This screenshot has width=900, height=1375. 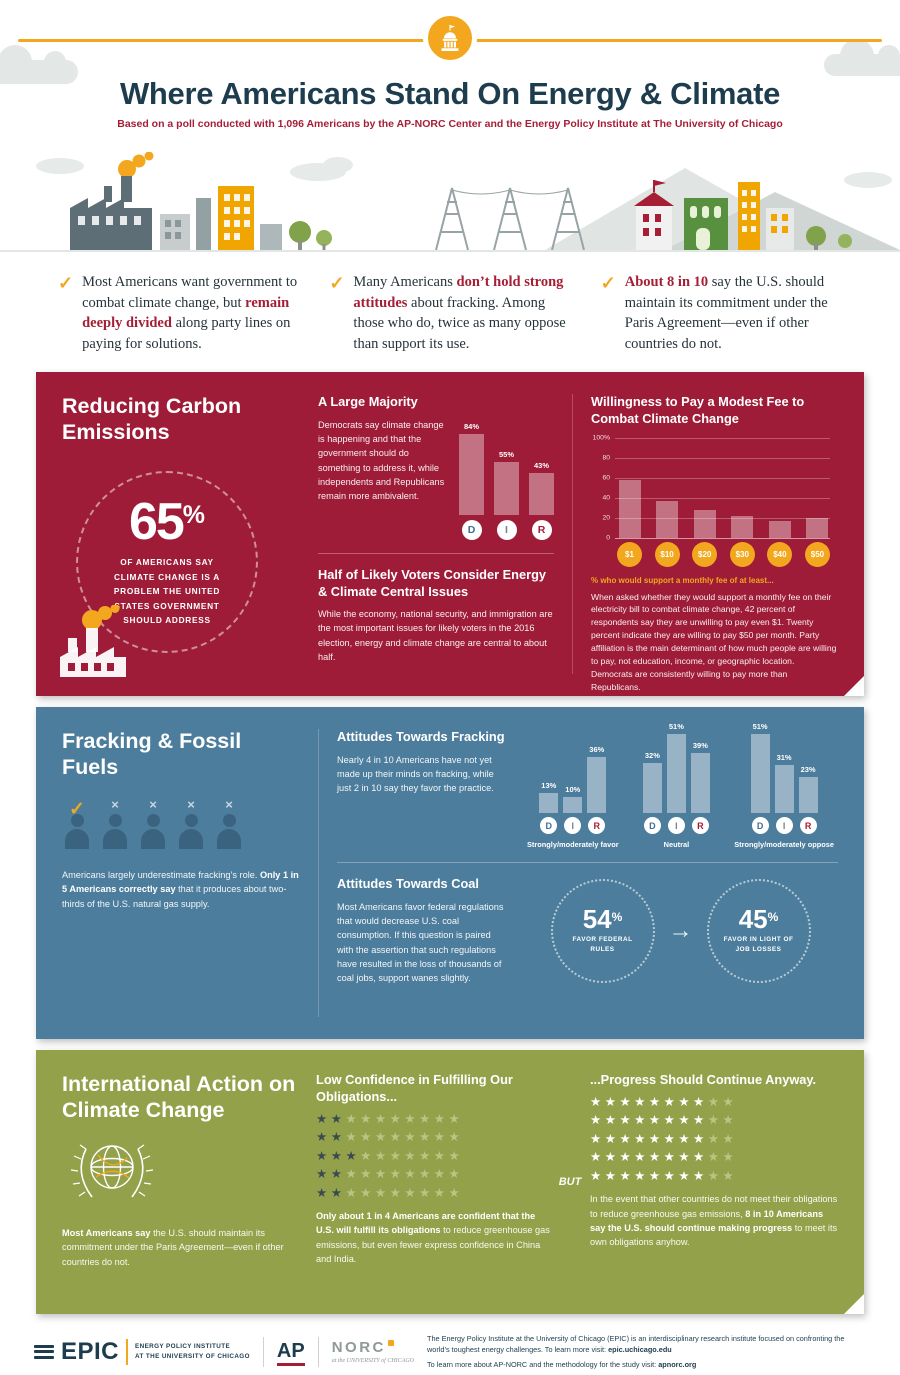 I want to click on bar-value-label: 43%, so click(x=541, y=465).